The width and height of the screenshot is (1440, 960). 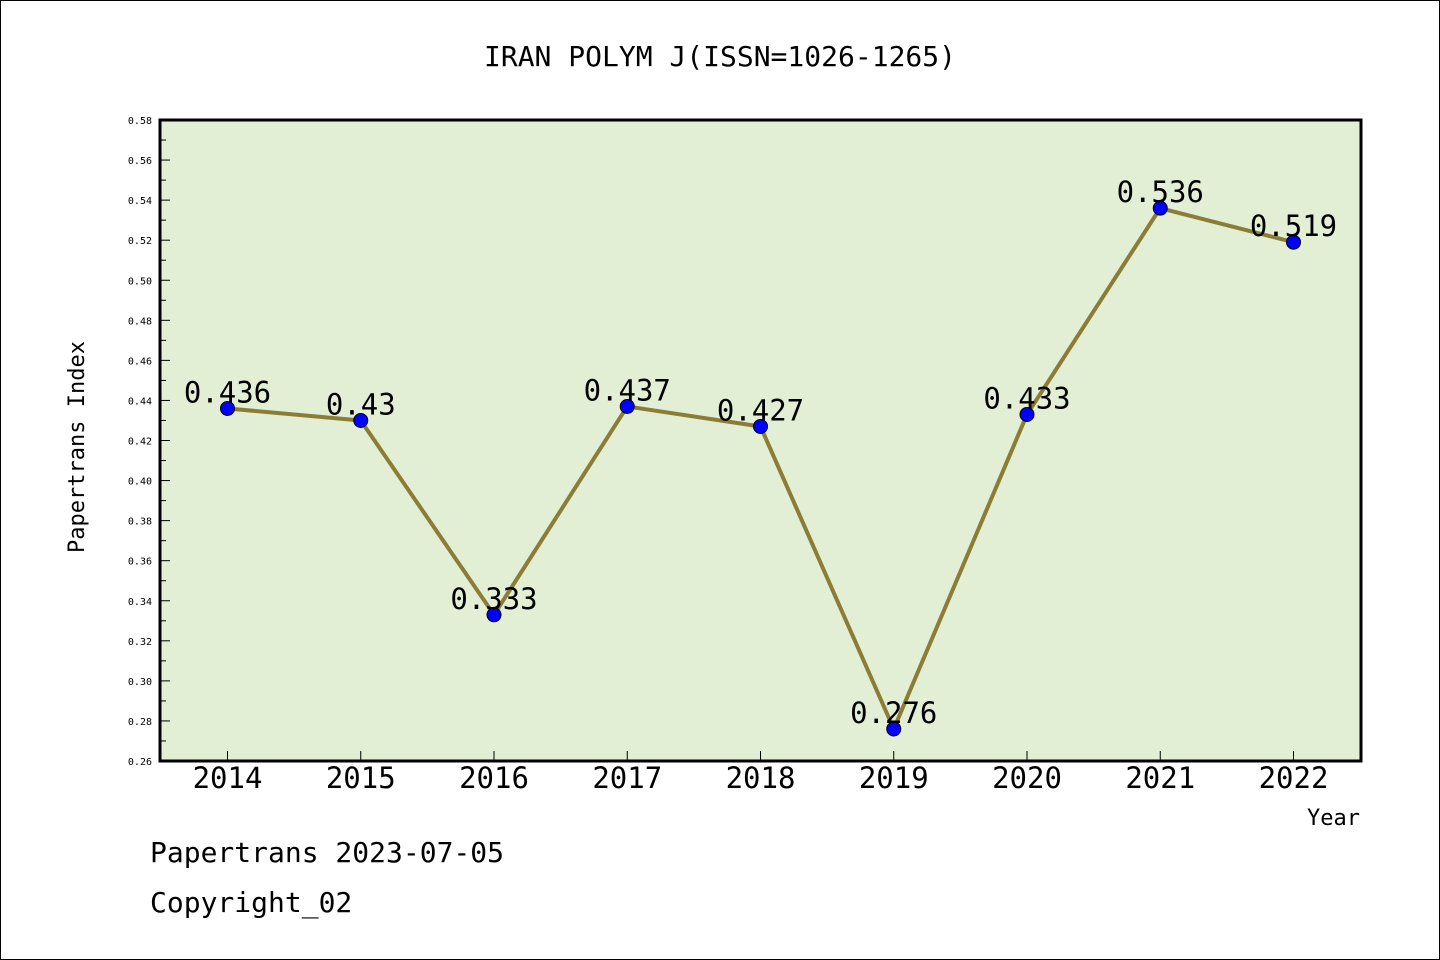 I want to click on data-label: 0.276, so click(x=893, y=713).